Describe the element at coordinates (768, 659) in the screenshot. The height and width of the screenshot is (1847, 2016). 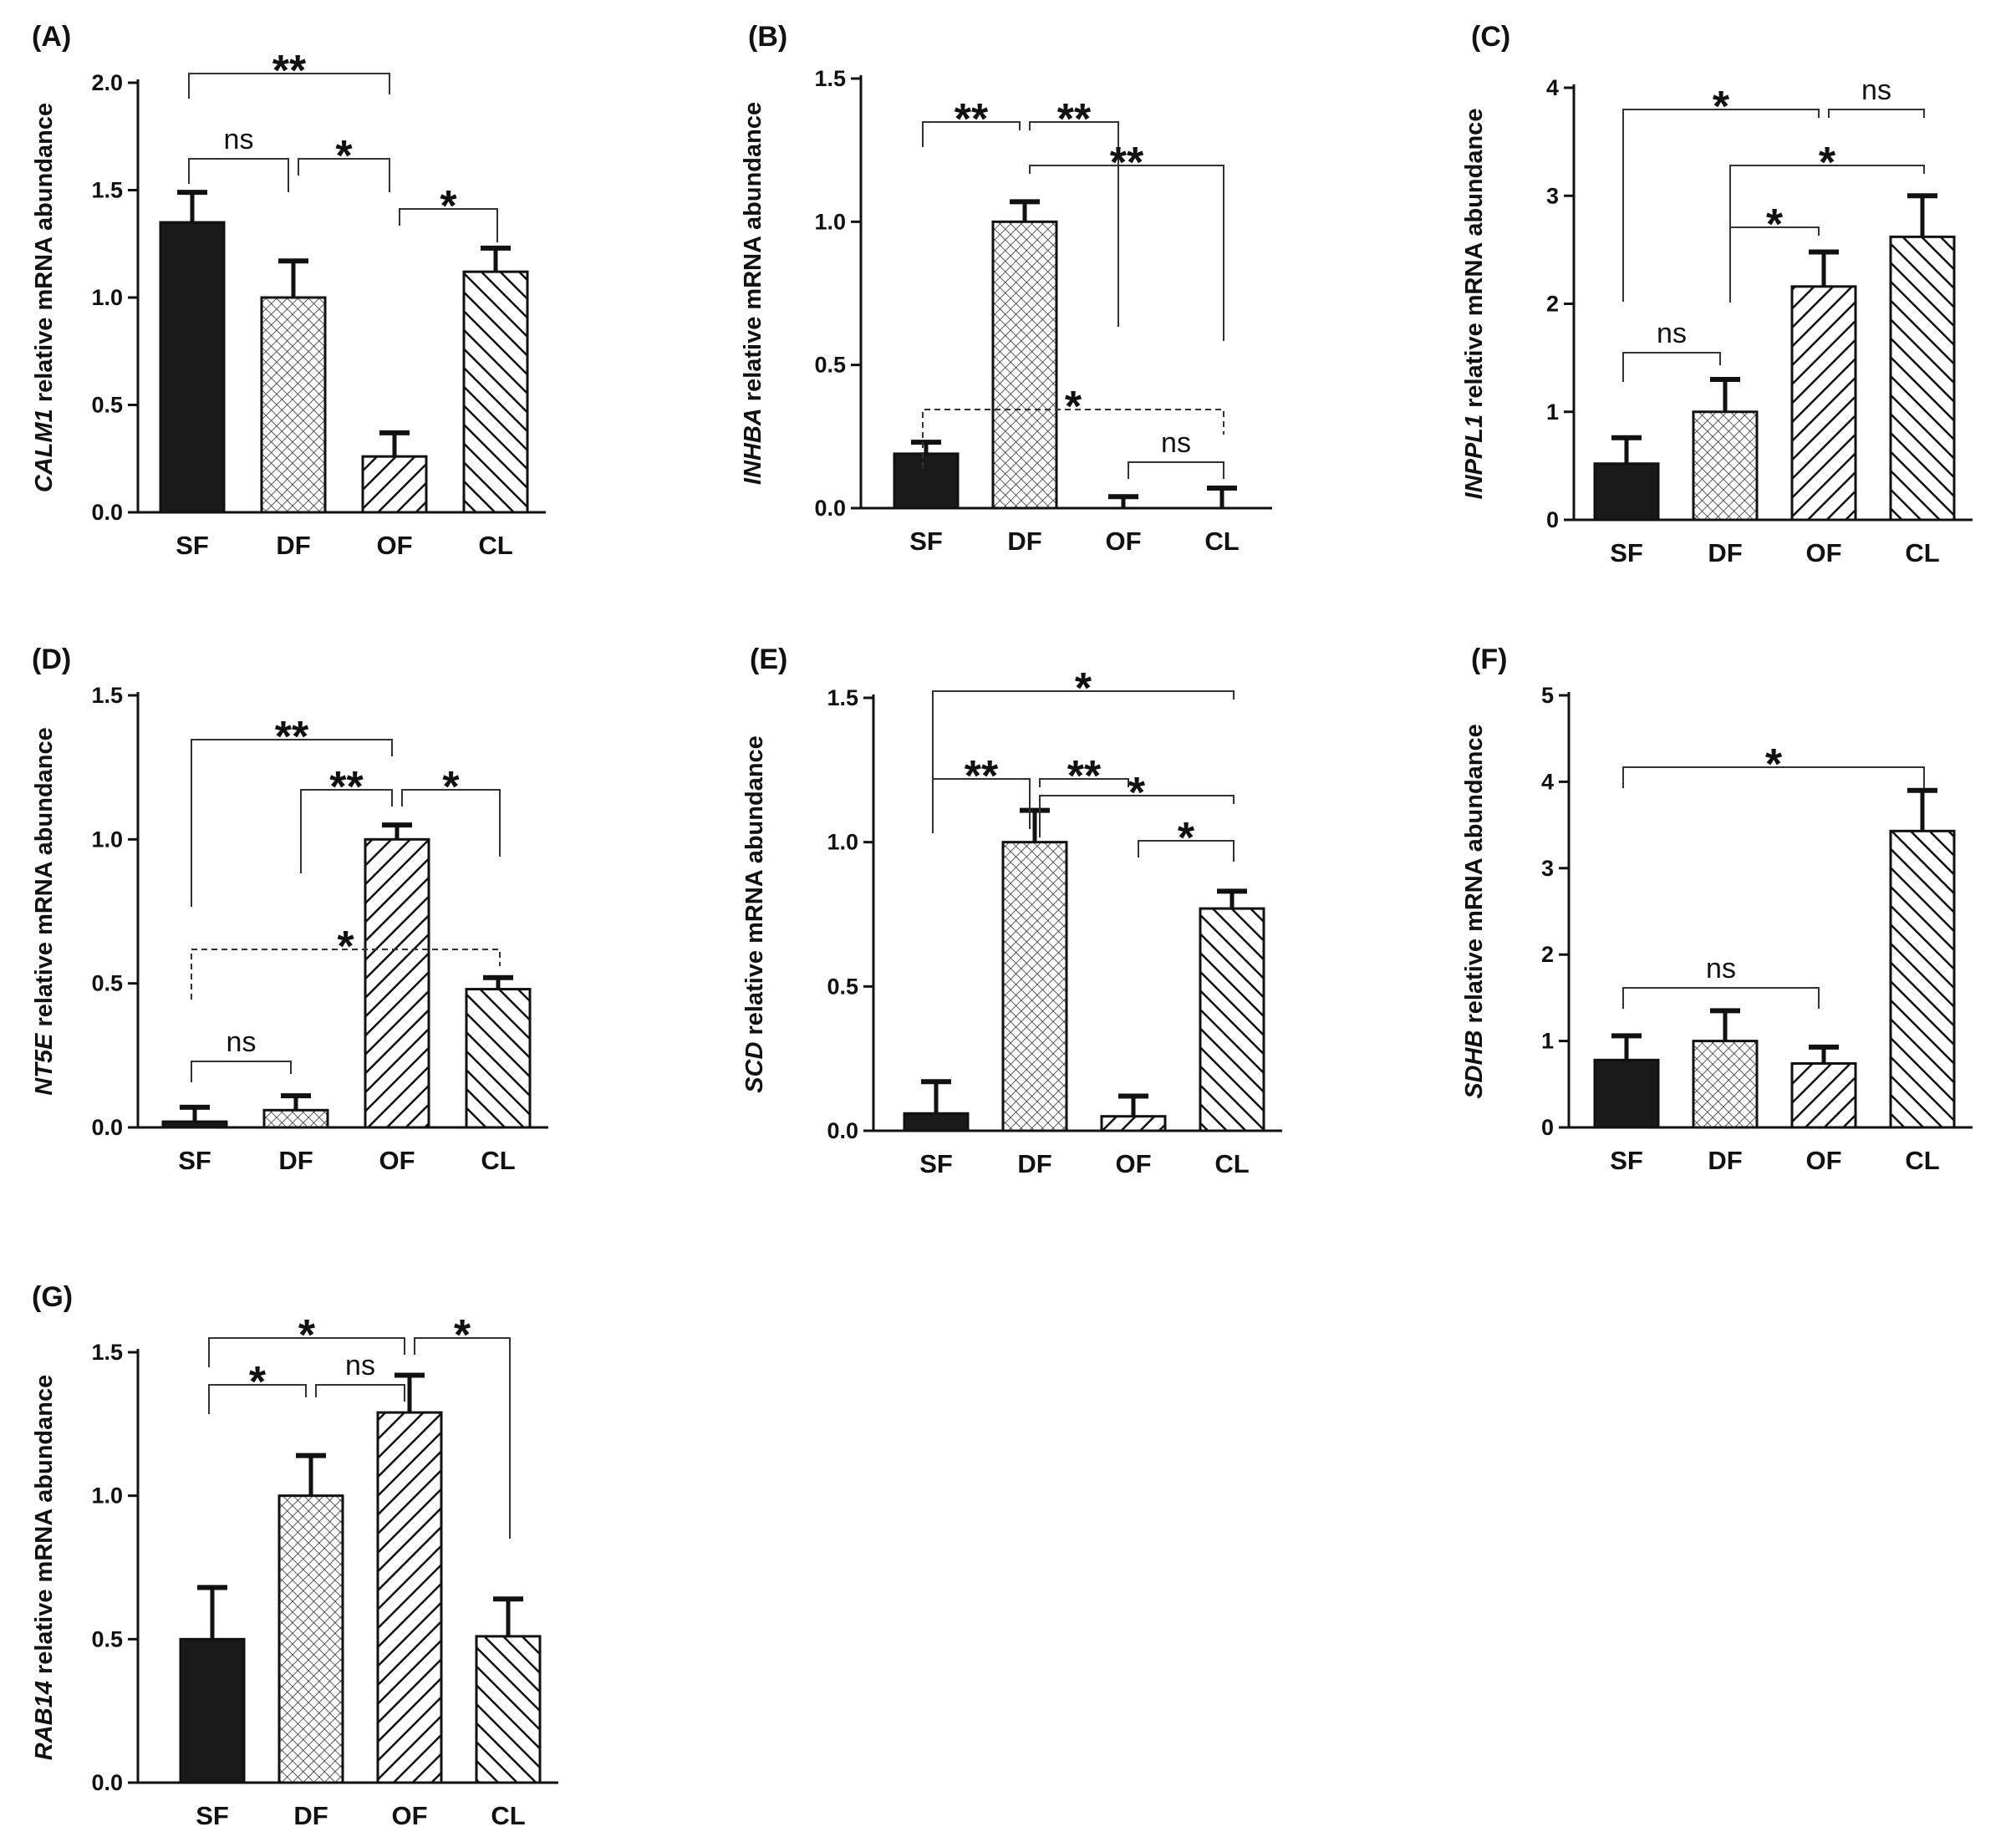
I see `panel-e-label: (E)` at that location.